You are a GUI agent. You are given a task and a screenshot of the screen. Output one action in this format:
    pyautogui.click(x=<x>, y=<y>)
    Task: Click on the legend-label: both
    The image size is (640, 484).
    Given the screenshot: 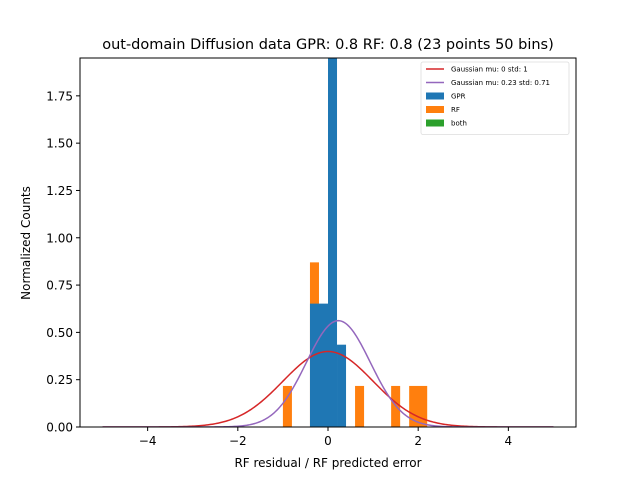 What is the action you would take?
    pyautogui.click(x=459, y=124)
    